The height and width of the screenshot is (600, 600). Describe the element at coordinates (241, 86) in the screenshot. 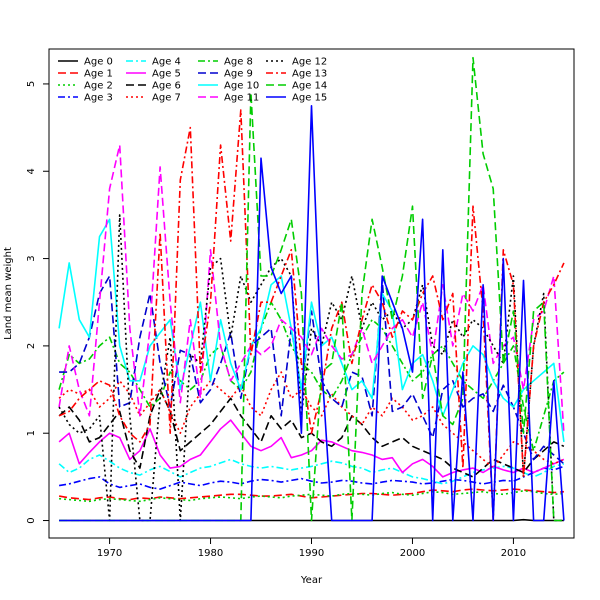

I see `legend-label-10: Age 10` at that location.